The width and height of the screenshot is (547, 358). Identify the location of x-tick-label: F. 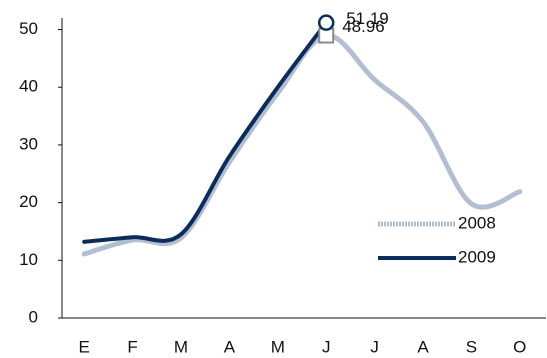
(132, 346).